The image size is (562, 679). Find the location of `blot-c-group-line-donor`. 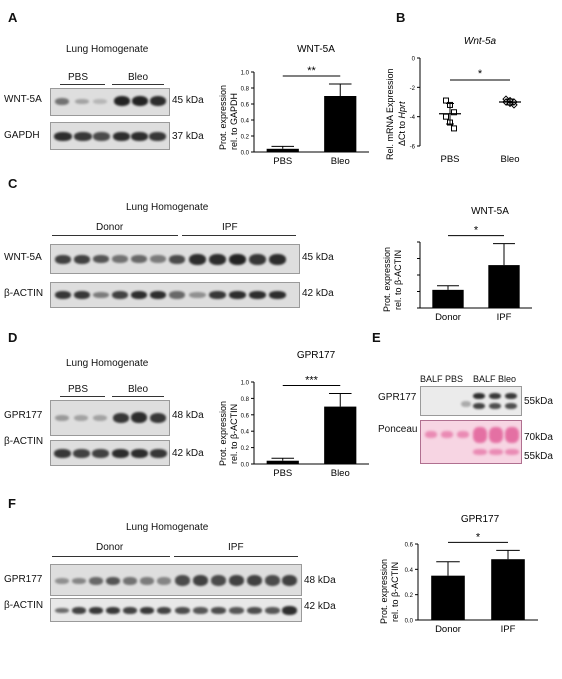

blot-c-group-line-donor is located at coordinates (115, 235).